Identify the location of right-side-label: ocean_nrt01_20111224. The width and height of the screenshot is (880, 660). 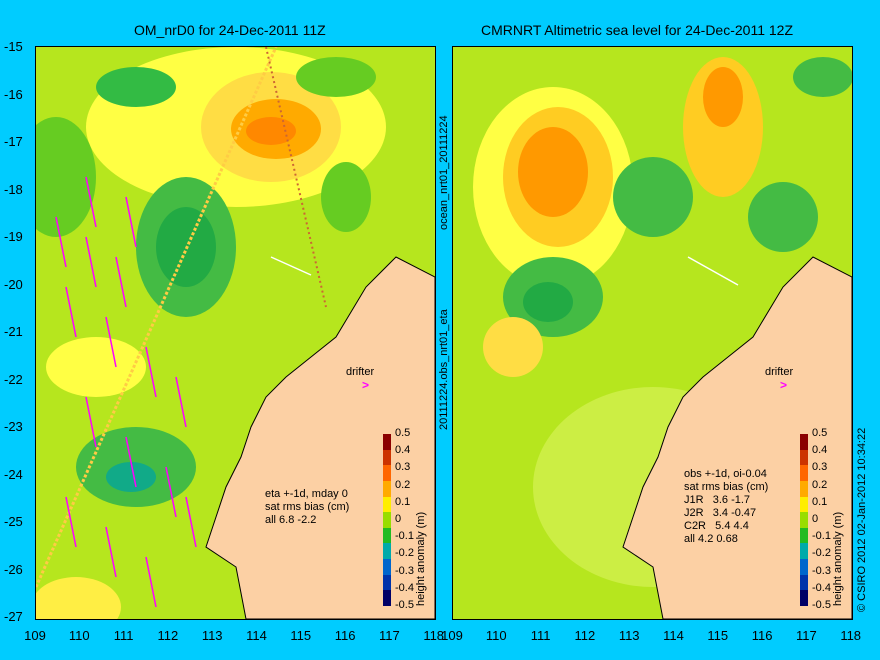
(444, 172).